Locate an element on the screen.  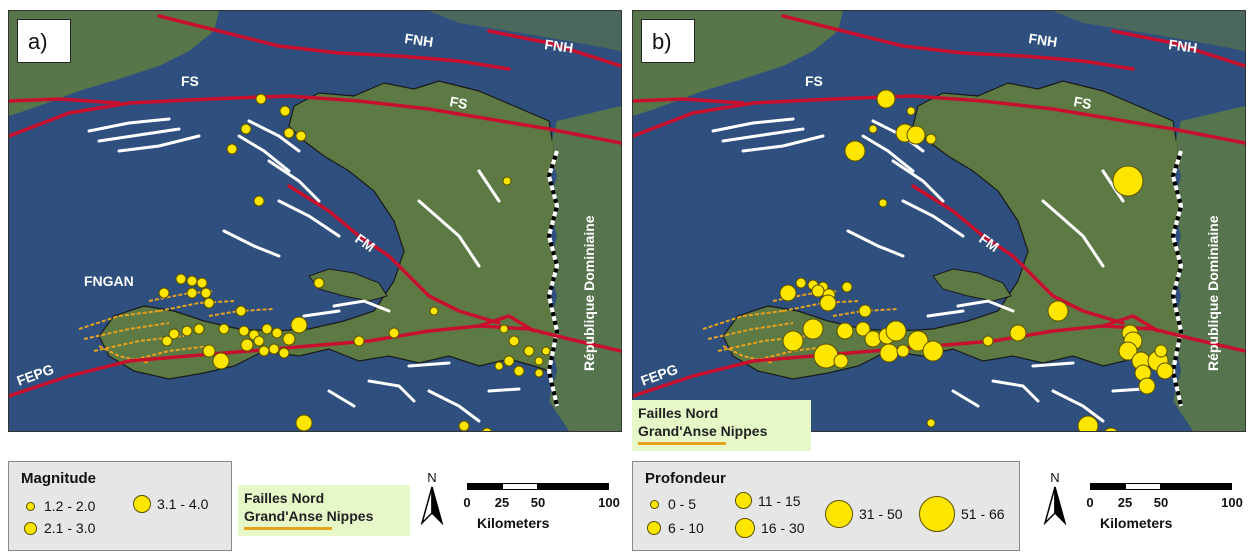
scale-bar-a: 0 25 50 100 Kilometers is located at coordinates (540, 513).